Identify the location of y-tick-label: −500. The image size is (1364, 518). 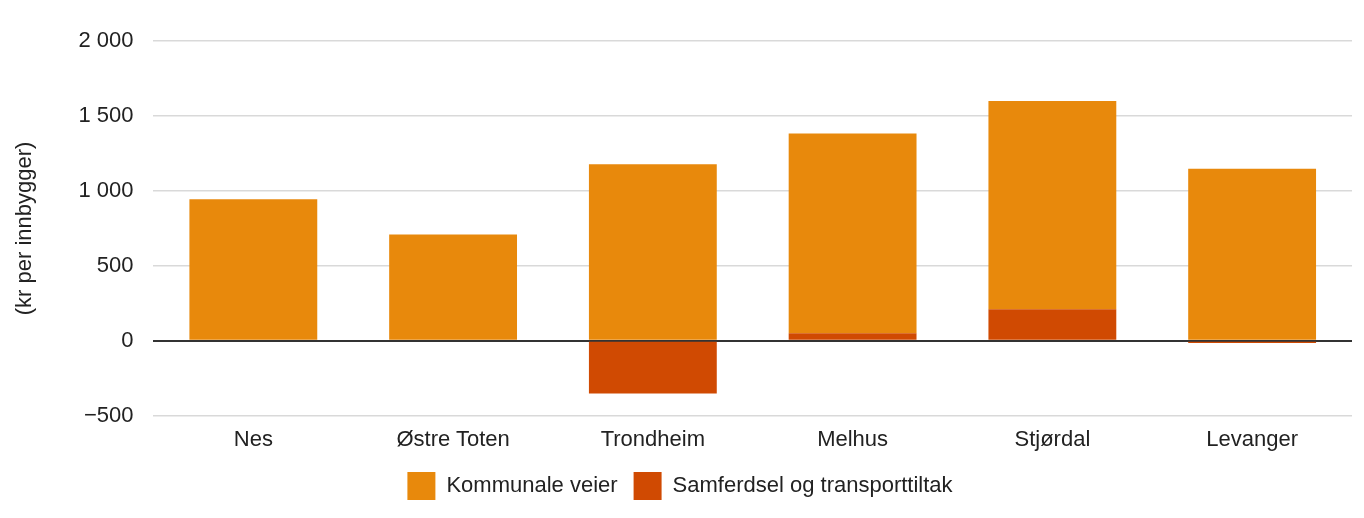
(108, 414).